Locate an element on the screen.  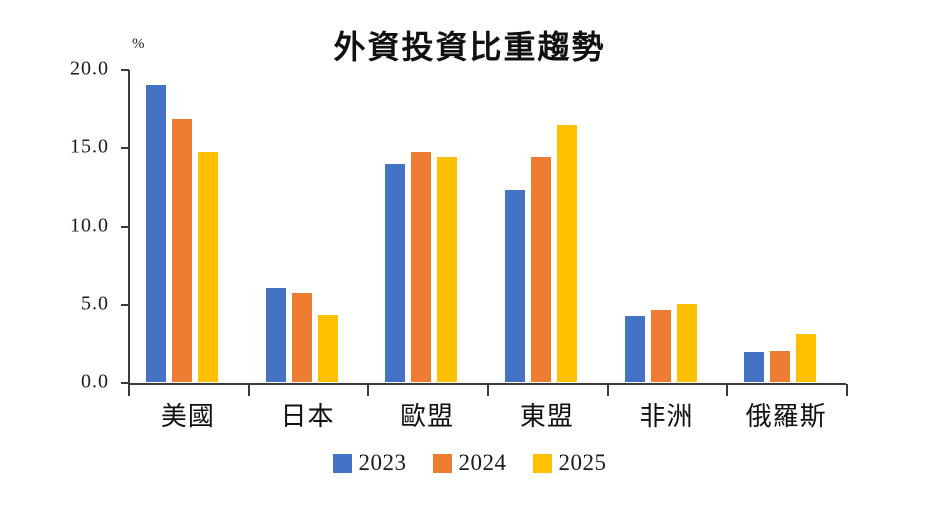
legend-item: 2024 is located at coordinates (469, 463).